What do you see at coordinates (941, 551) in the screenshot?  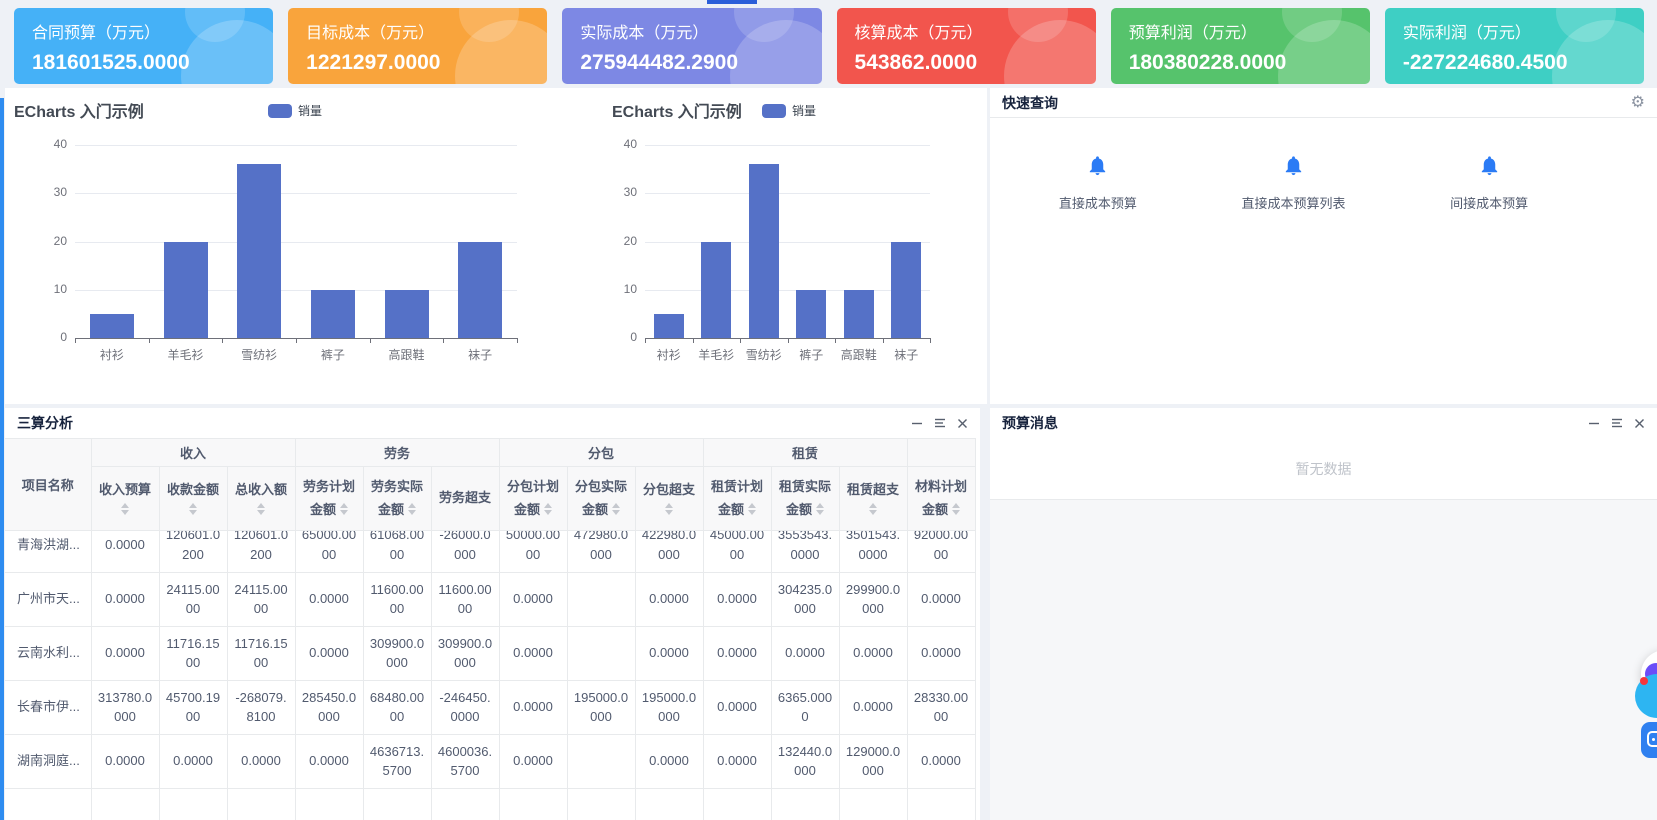 I see `value-cell: 92000.0000` at bounding box center [941, 551].